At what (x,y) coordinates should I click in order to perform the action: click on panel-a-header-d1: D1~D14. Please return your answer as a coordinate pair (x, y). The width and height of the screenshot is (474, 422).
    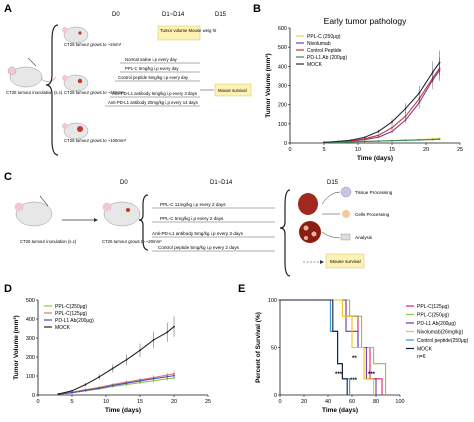
    Looking at the image, I should click on (173, 15).